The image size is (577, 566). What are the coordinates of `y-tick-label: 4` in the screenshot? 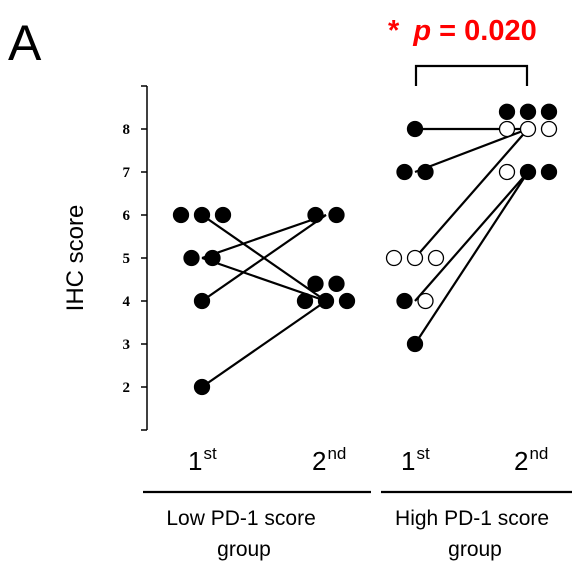 It's located at (127, 302).